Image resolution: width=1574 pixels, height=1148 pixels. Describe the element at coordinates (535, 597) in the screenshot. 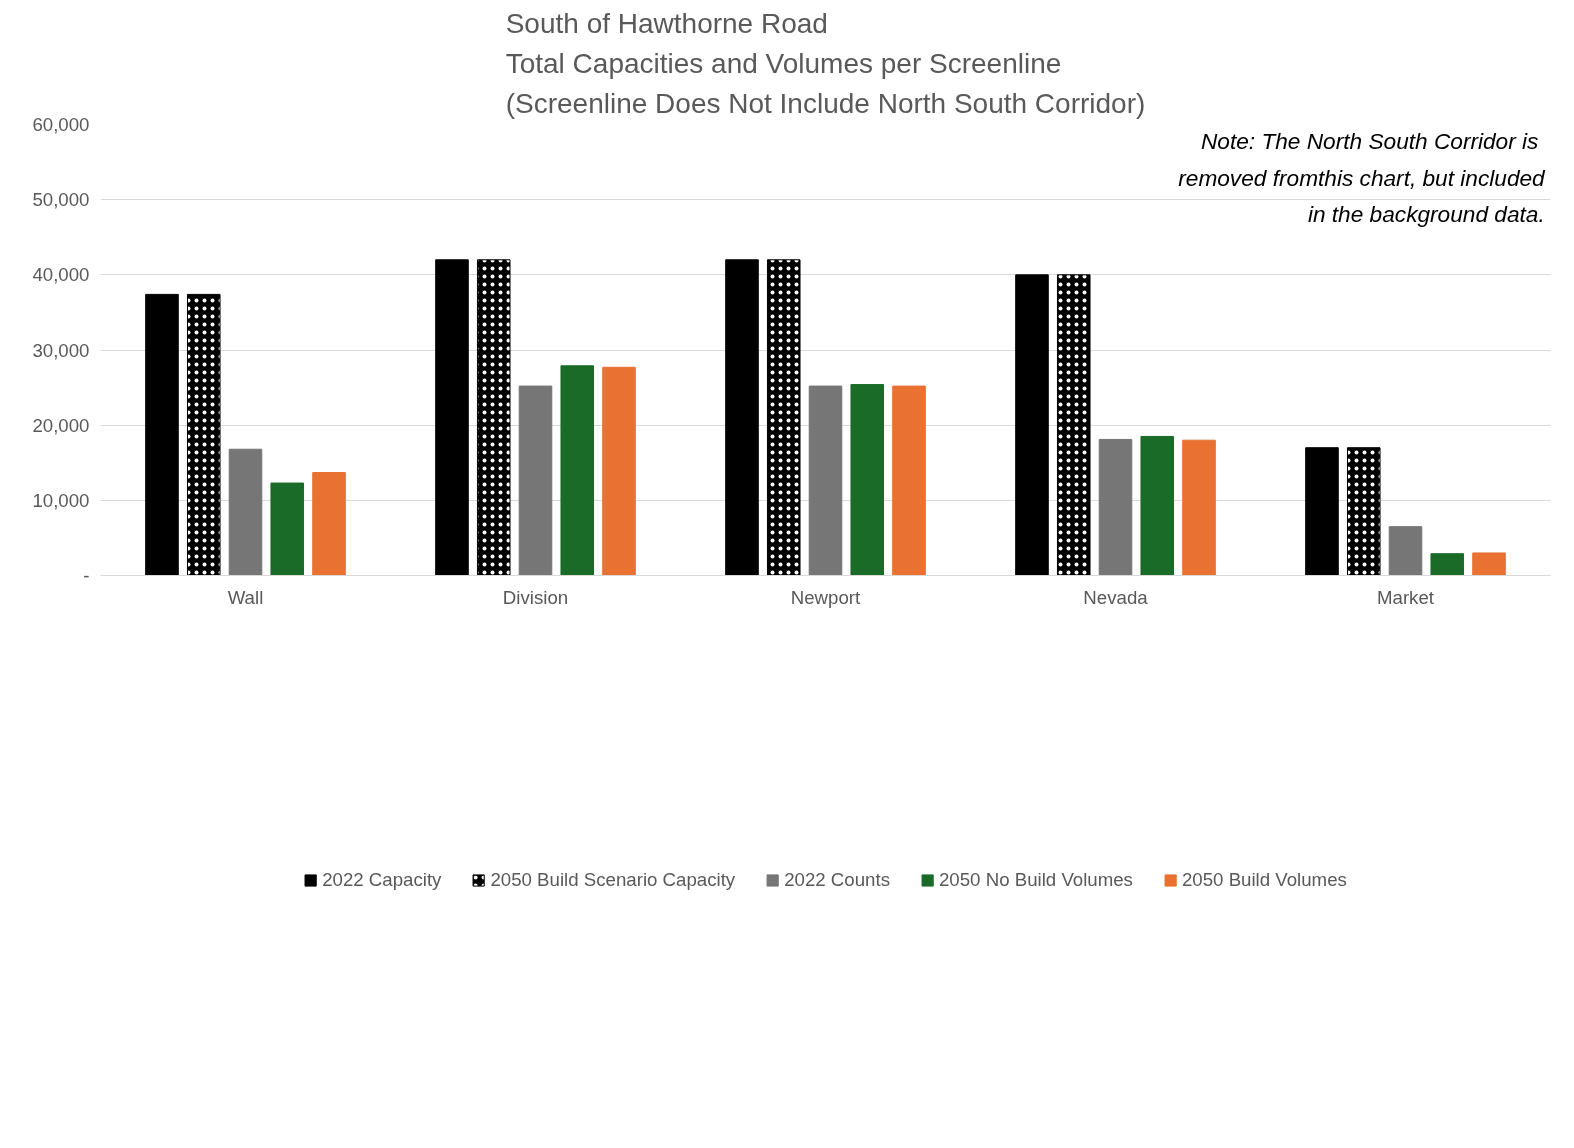

I see `x-tick-label: Division` at that location.